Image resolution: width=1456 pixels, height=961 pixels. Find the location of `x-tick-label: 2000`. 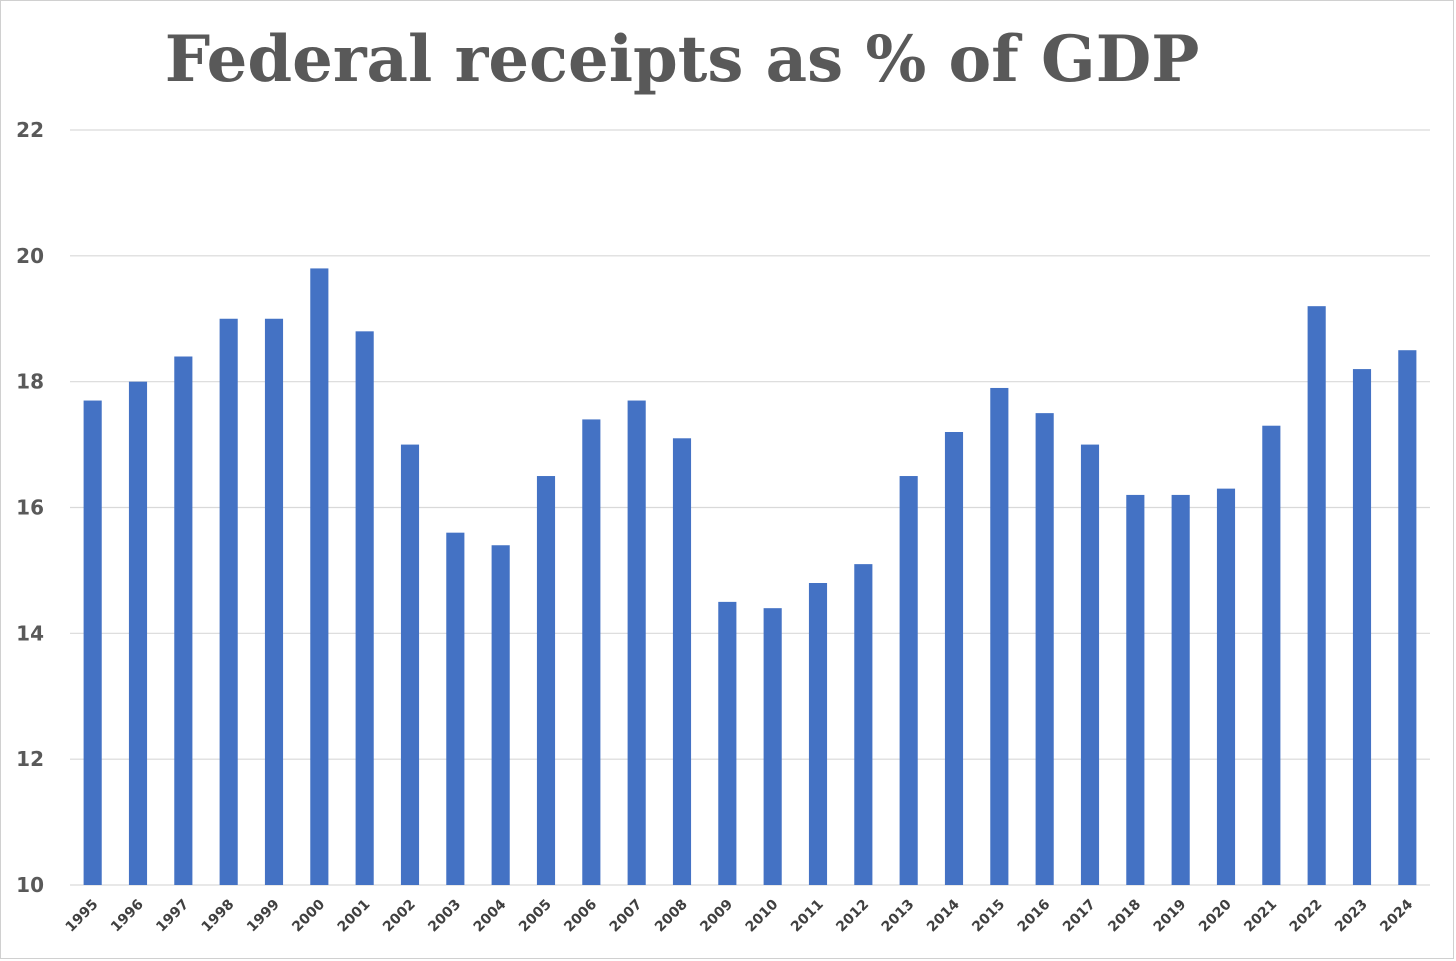

x-tick-label: 2000 is located at coordinates (308, 915).